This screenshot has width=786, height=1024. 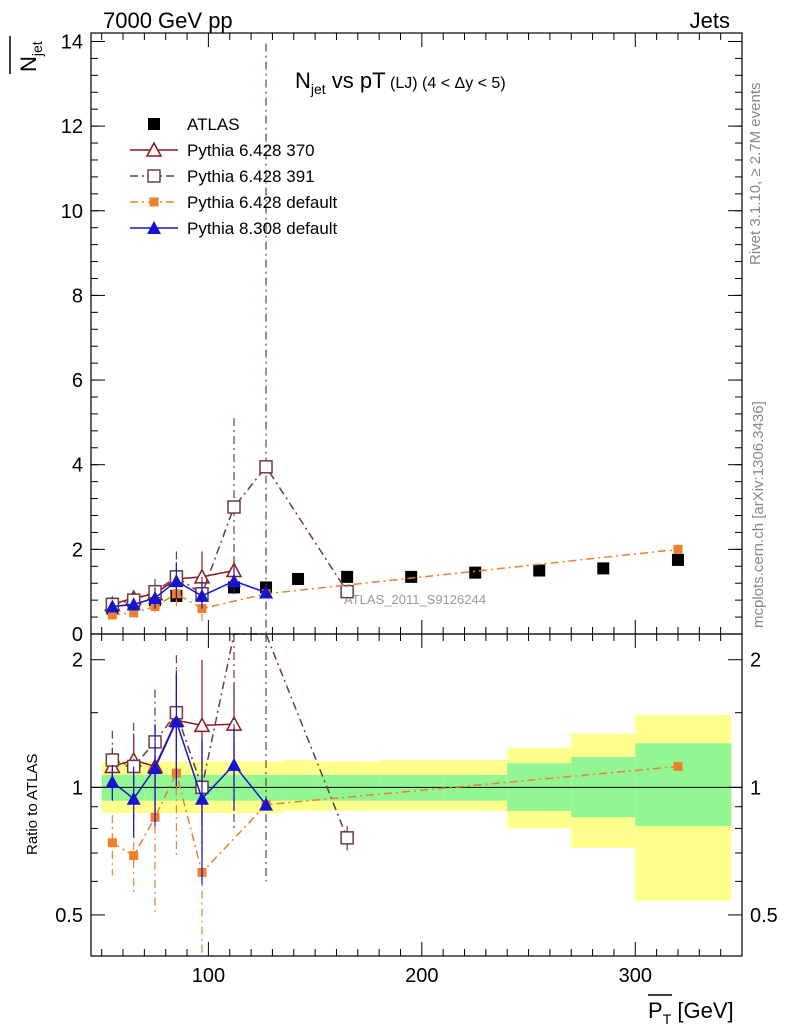 I want to click on xlabel-main: P, so click(x=655, y=1010).